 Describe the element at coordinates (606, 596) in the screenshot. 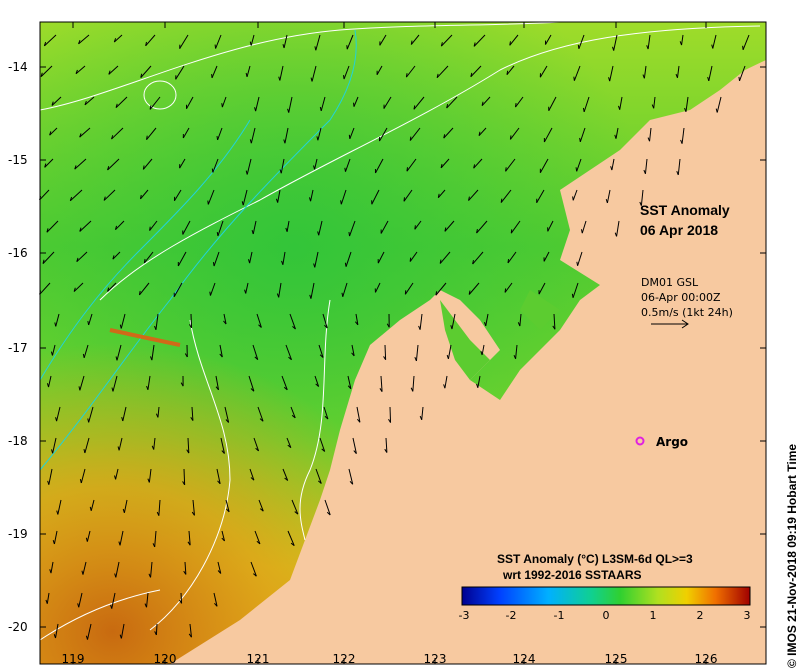

I see `colorbar` at that location.